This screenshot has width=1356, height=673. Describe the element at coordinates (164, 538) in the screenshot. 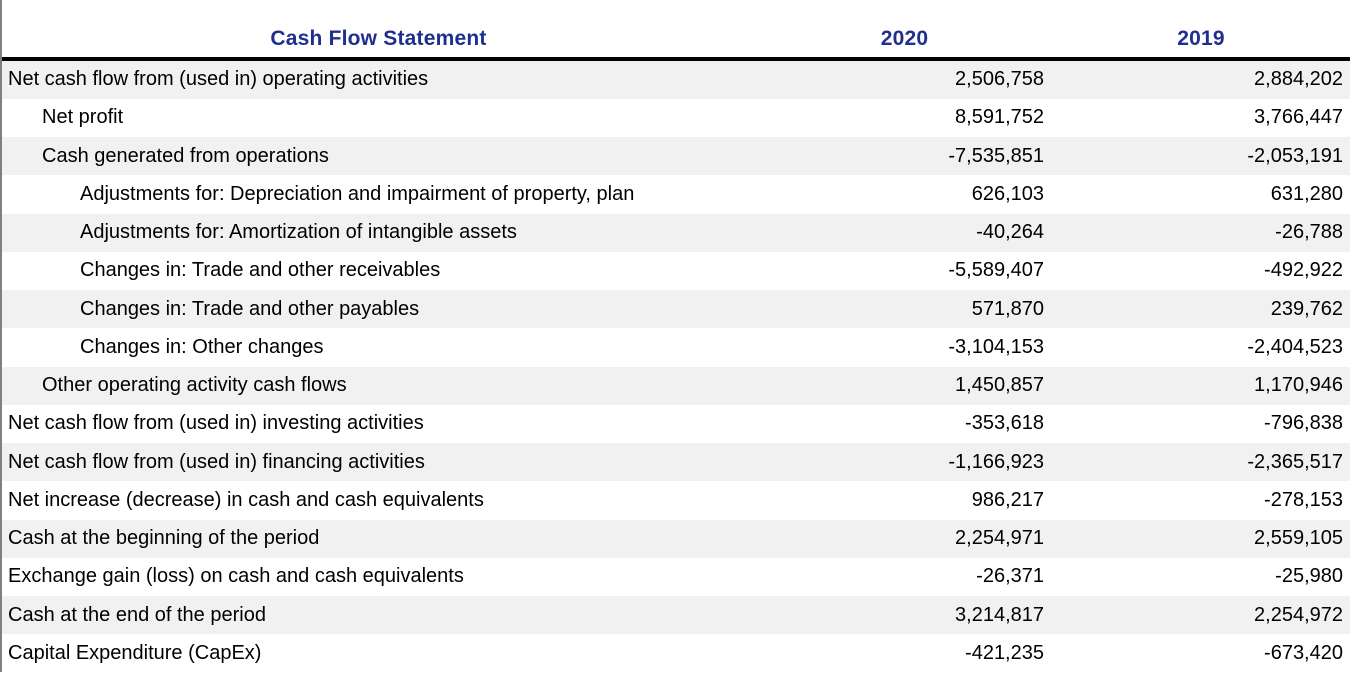

I see `row-label: Cash at the beginning of the period` at that location.